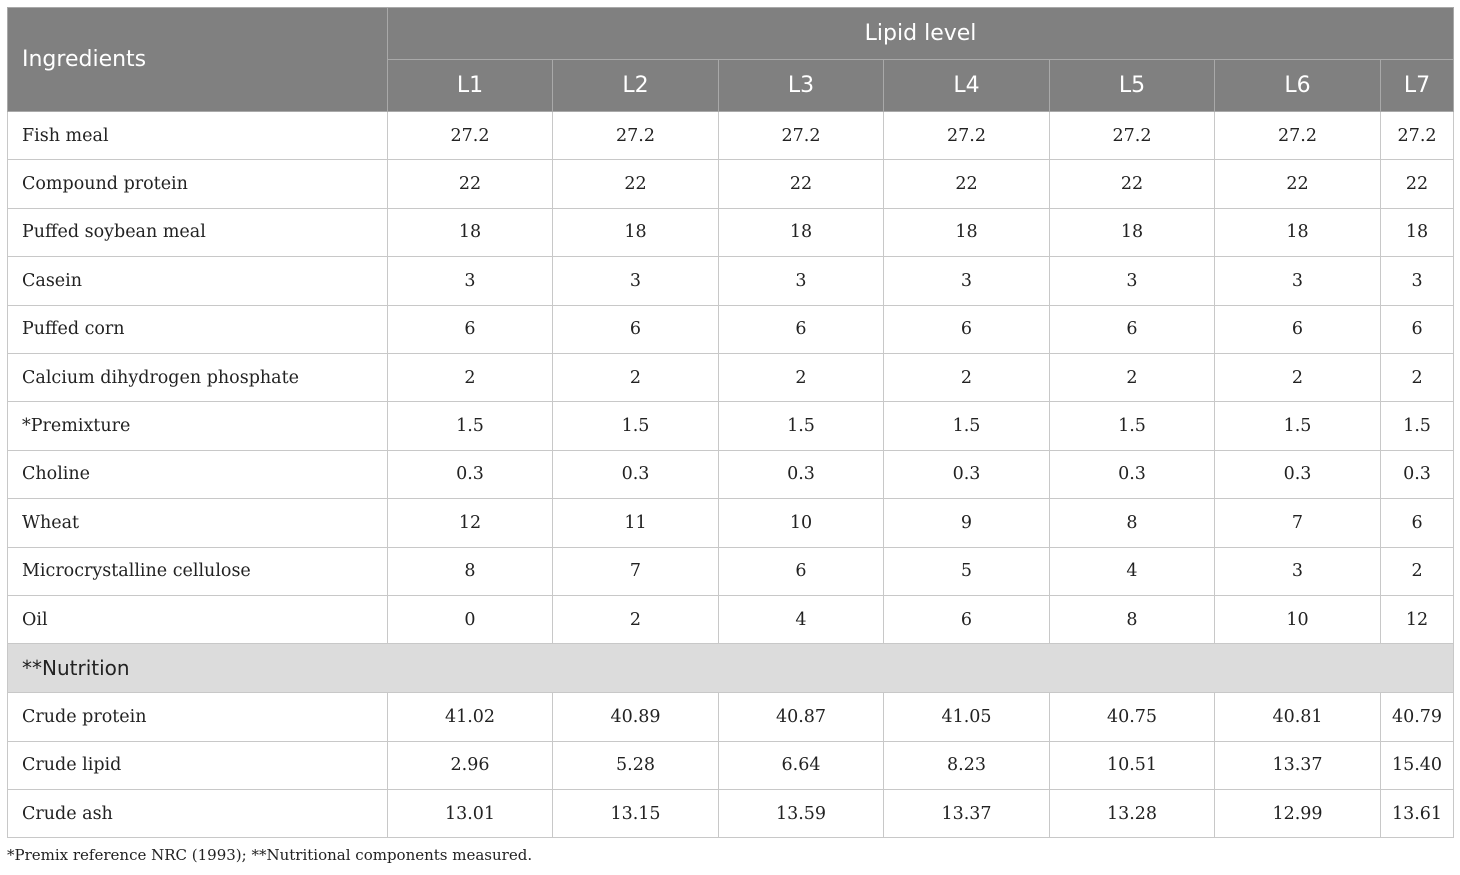 Image resolution: width=1460 pixels, height=875 pixels. What do you see at coordinates (1417, 814) in the screenshot?
I see `table-cell: 13.61` at bounding box center [1417, 814].